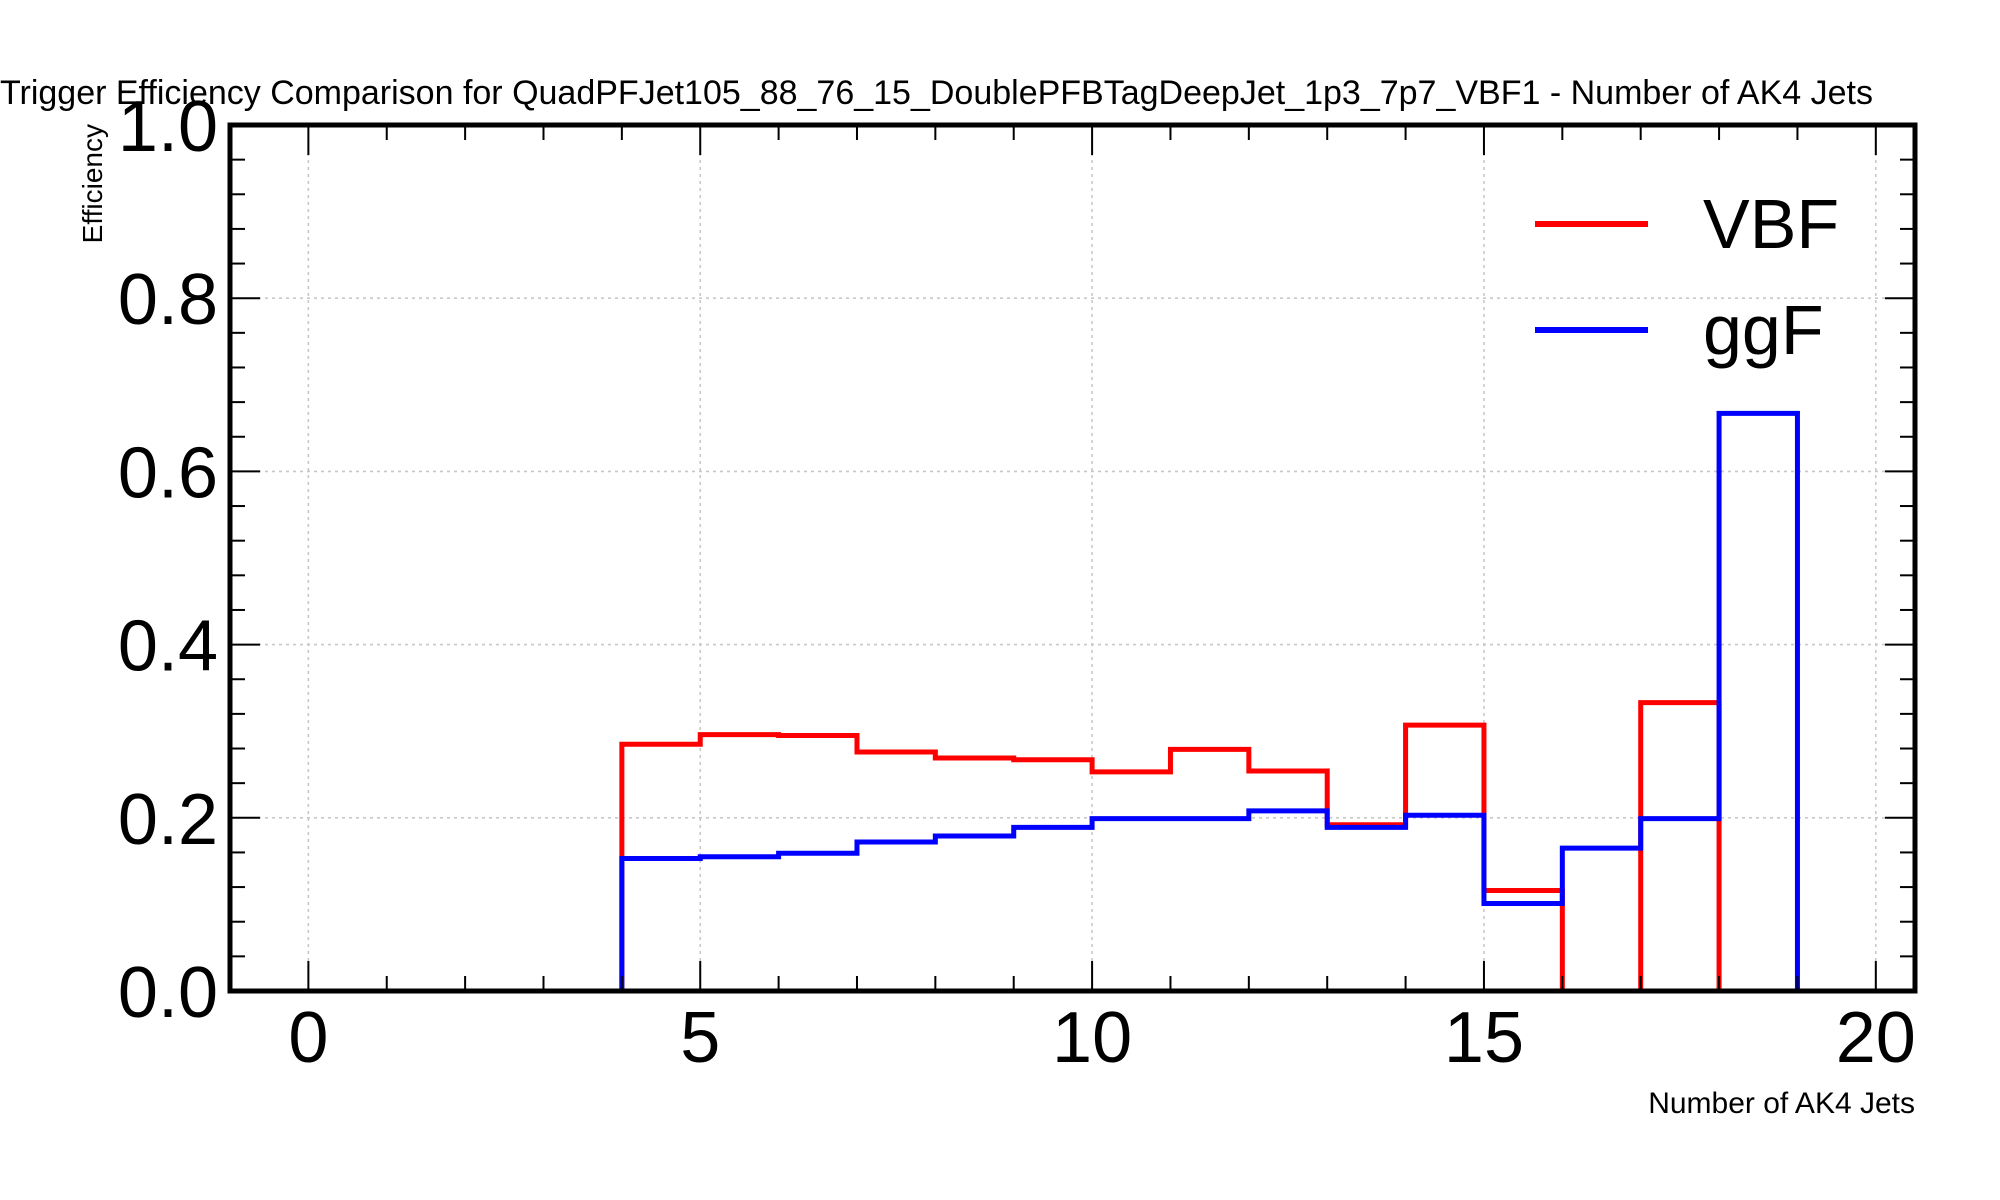 The height and width of the screenshot is (1200, 2000). What do you see at coordinates (1781, 1103) in the screenshot?
I see `x-axis-title: Number of AK4 Jets` at bounding box center [1781, 1103].